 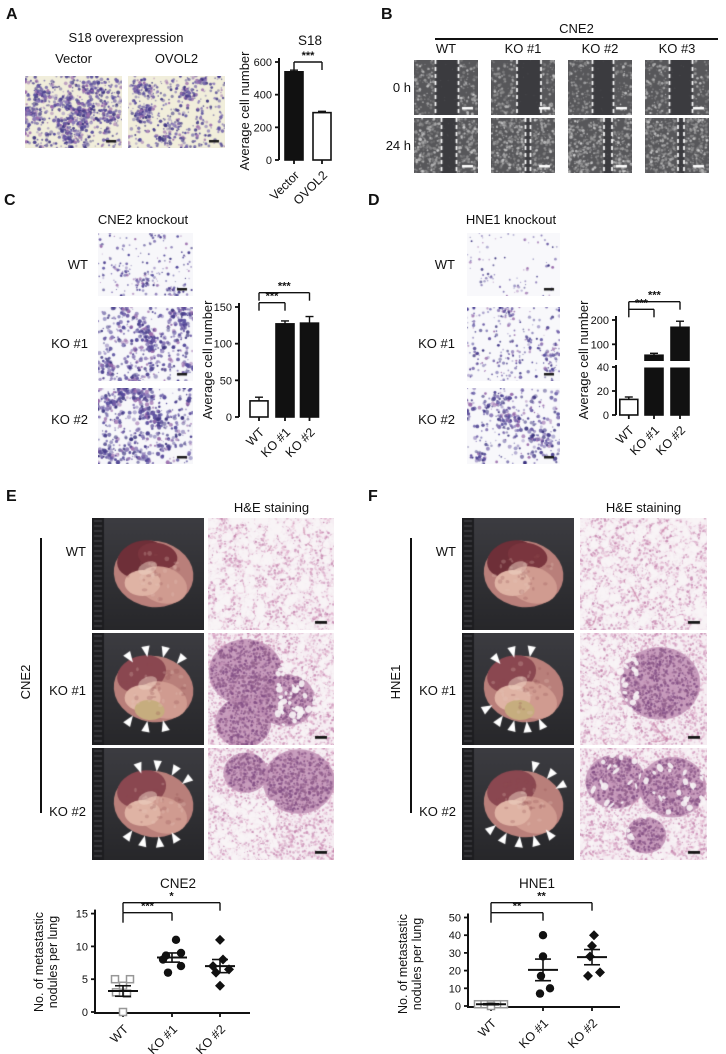 What do you see at coordinates (67, 811) in the screenshot?
I see `e-row-ko2: KO #2` at bounding box center [67, 811].